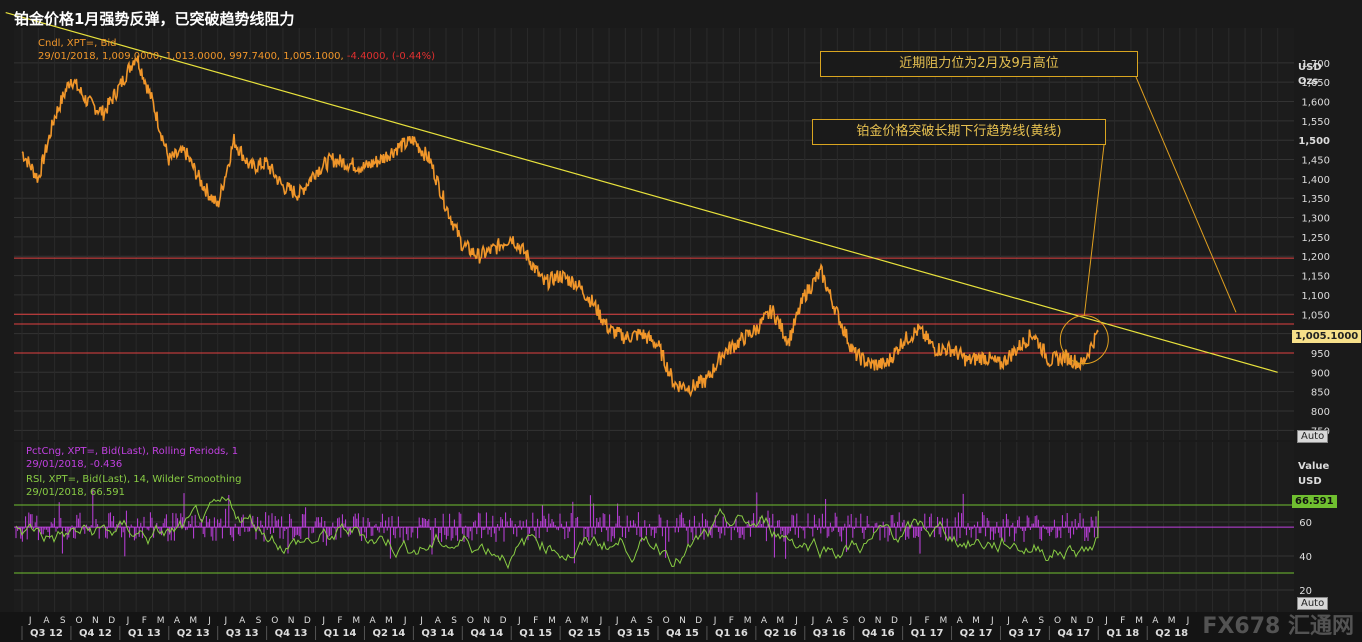 This screenshot has height=642, width=1362. I want to click on breakout-annotation: 铂金价格突破长期下行趋势线(黄线), so click(959, 132).